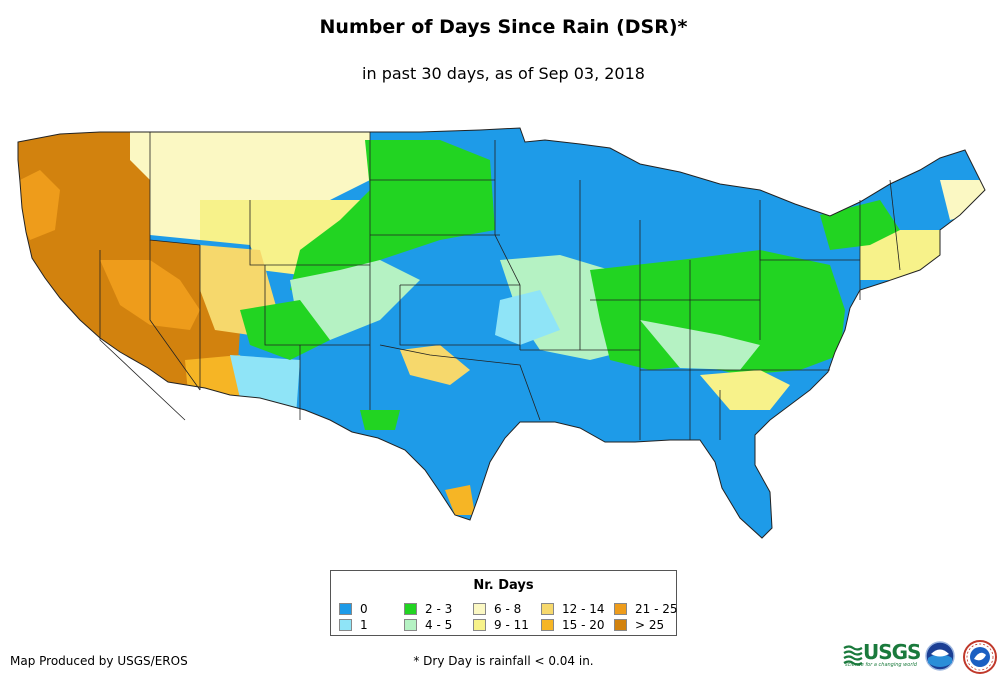  Describe the element at coordinates (364, 609) in the screenshot. I see `legend-label: 0` at that location.